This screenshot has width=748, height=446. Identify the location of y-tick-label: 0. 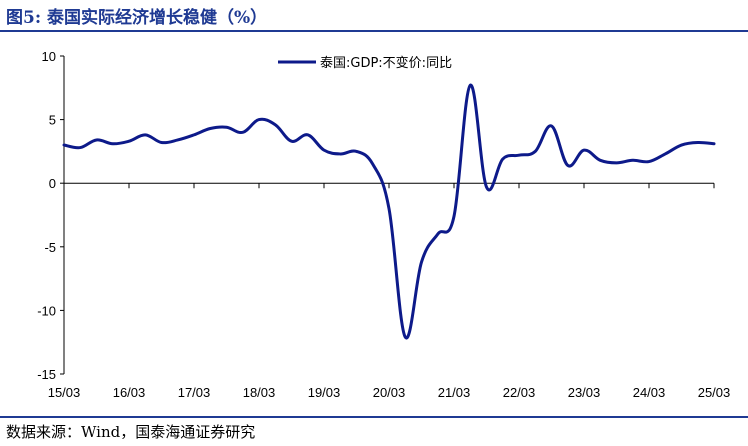
(52, 183).